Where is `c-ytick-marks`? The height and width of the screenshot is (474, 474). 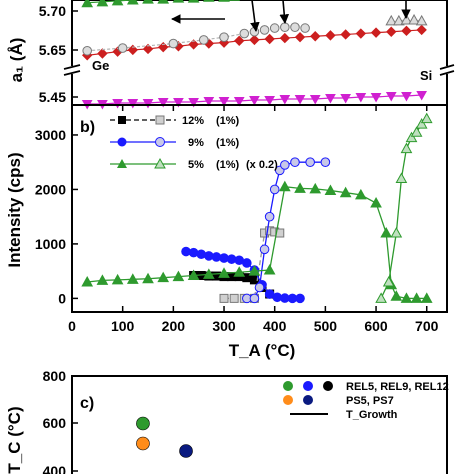 c-ytick-marks is located at coordinates (75, 423).